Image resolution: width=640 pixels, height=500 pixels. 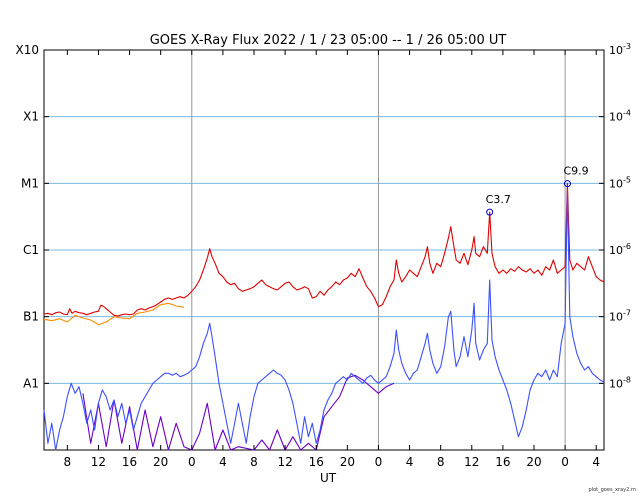 I want to click on peak-label-2: C9.9, so click(x=575, y=171).